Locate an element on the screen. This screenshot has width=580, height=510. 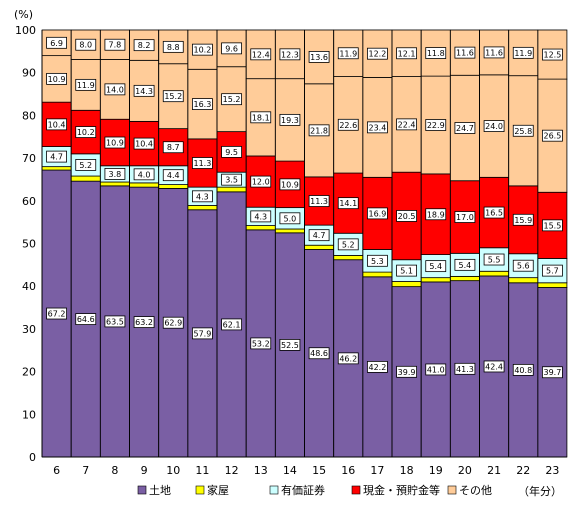
x-tick-label: 13 is located at coordinates (261, 470).